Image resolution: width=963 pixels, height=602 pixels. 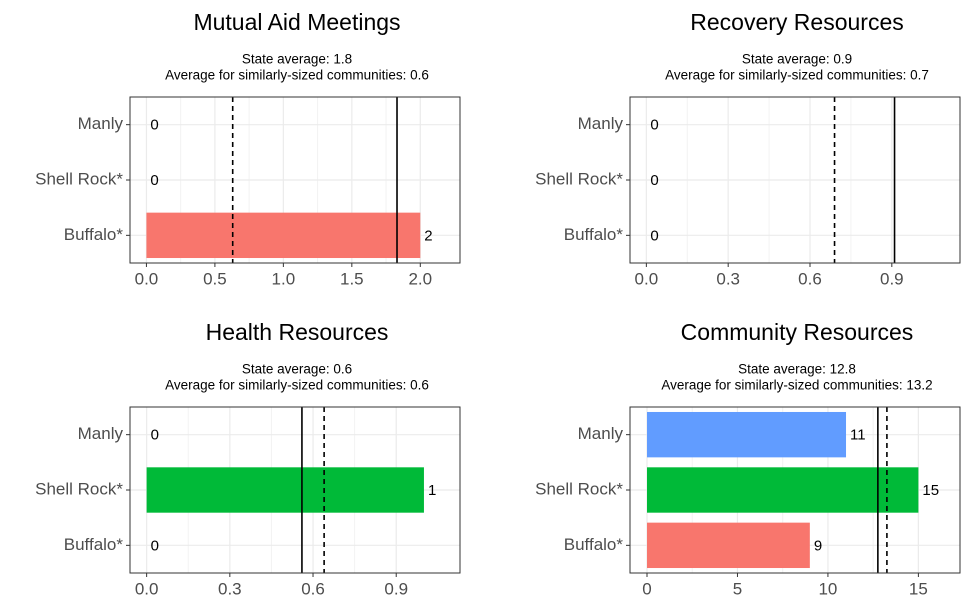 I want to click on subtitle: State average: 0.6, so click(x=297, y=369).